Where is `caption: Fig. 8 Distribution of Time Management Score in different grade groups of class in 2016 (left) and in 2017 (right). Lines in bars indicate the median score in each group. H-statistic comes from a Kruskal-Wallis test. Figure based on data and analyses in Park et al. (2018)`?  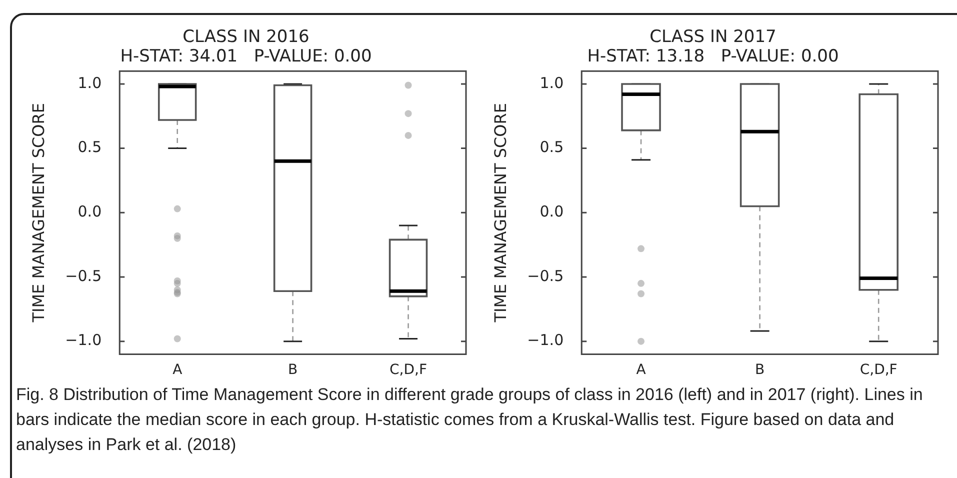 caption: Fig. 8 Distribution of Time Management Score in different grade groups of class in 2016 (left) and in 2017 (right). Lines in bars indicate the median score in each group. H-statistic comes from a Kruskal-Wallis test. Figure based on data and analyses in Park et al. (2018) is located at coordinates (470, 420).